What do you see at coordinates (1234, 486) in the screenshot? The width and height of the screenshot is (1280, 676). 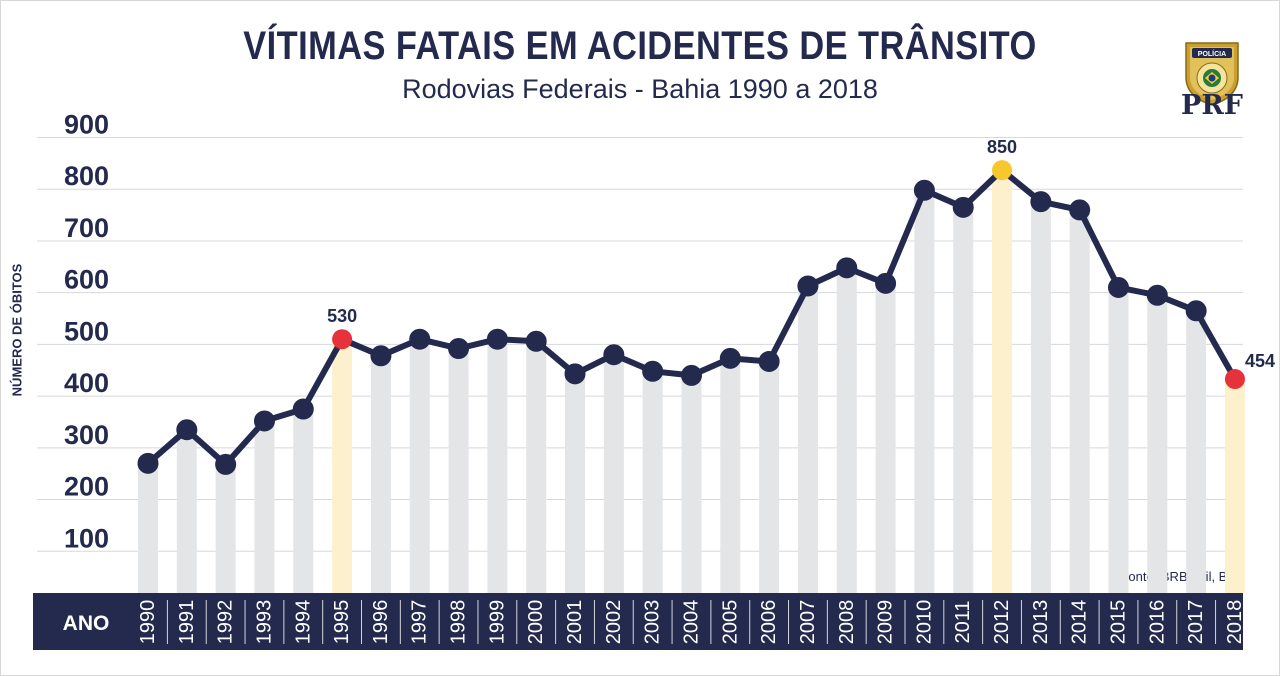 I see `bar-2018` at bounding box center [1234, 486].